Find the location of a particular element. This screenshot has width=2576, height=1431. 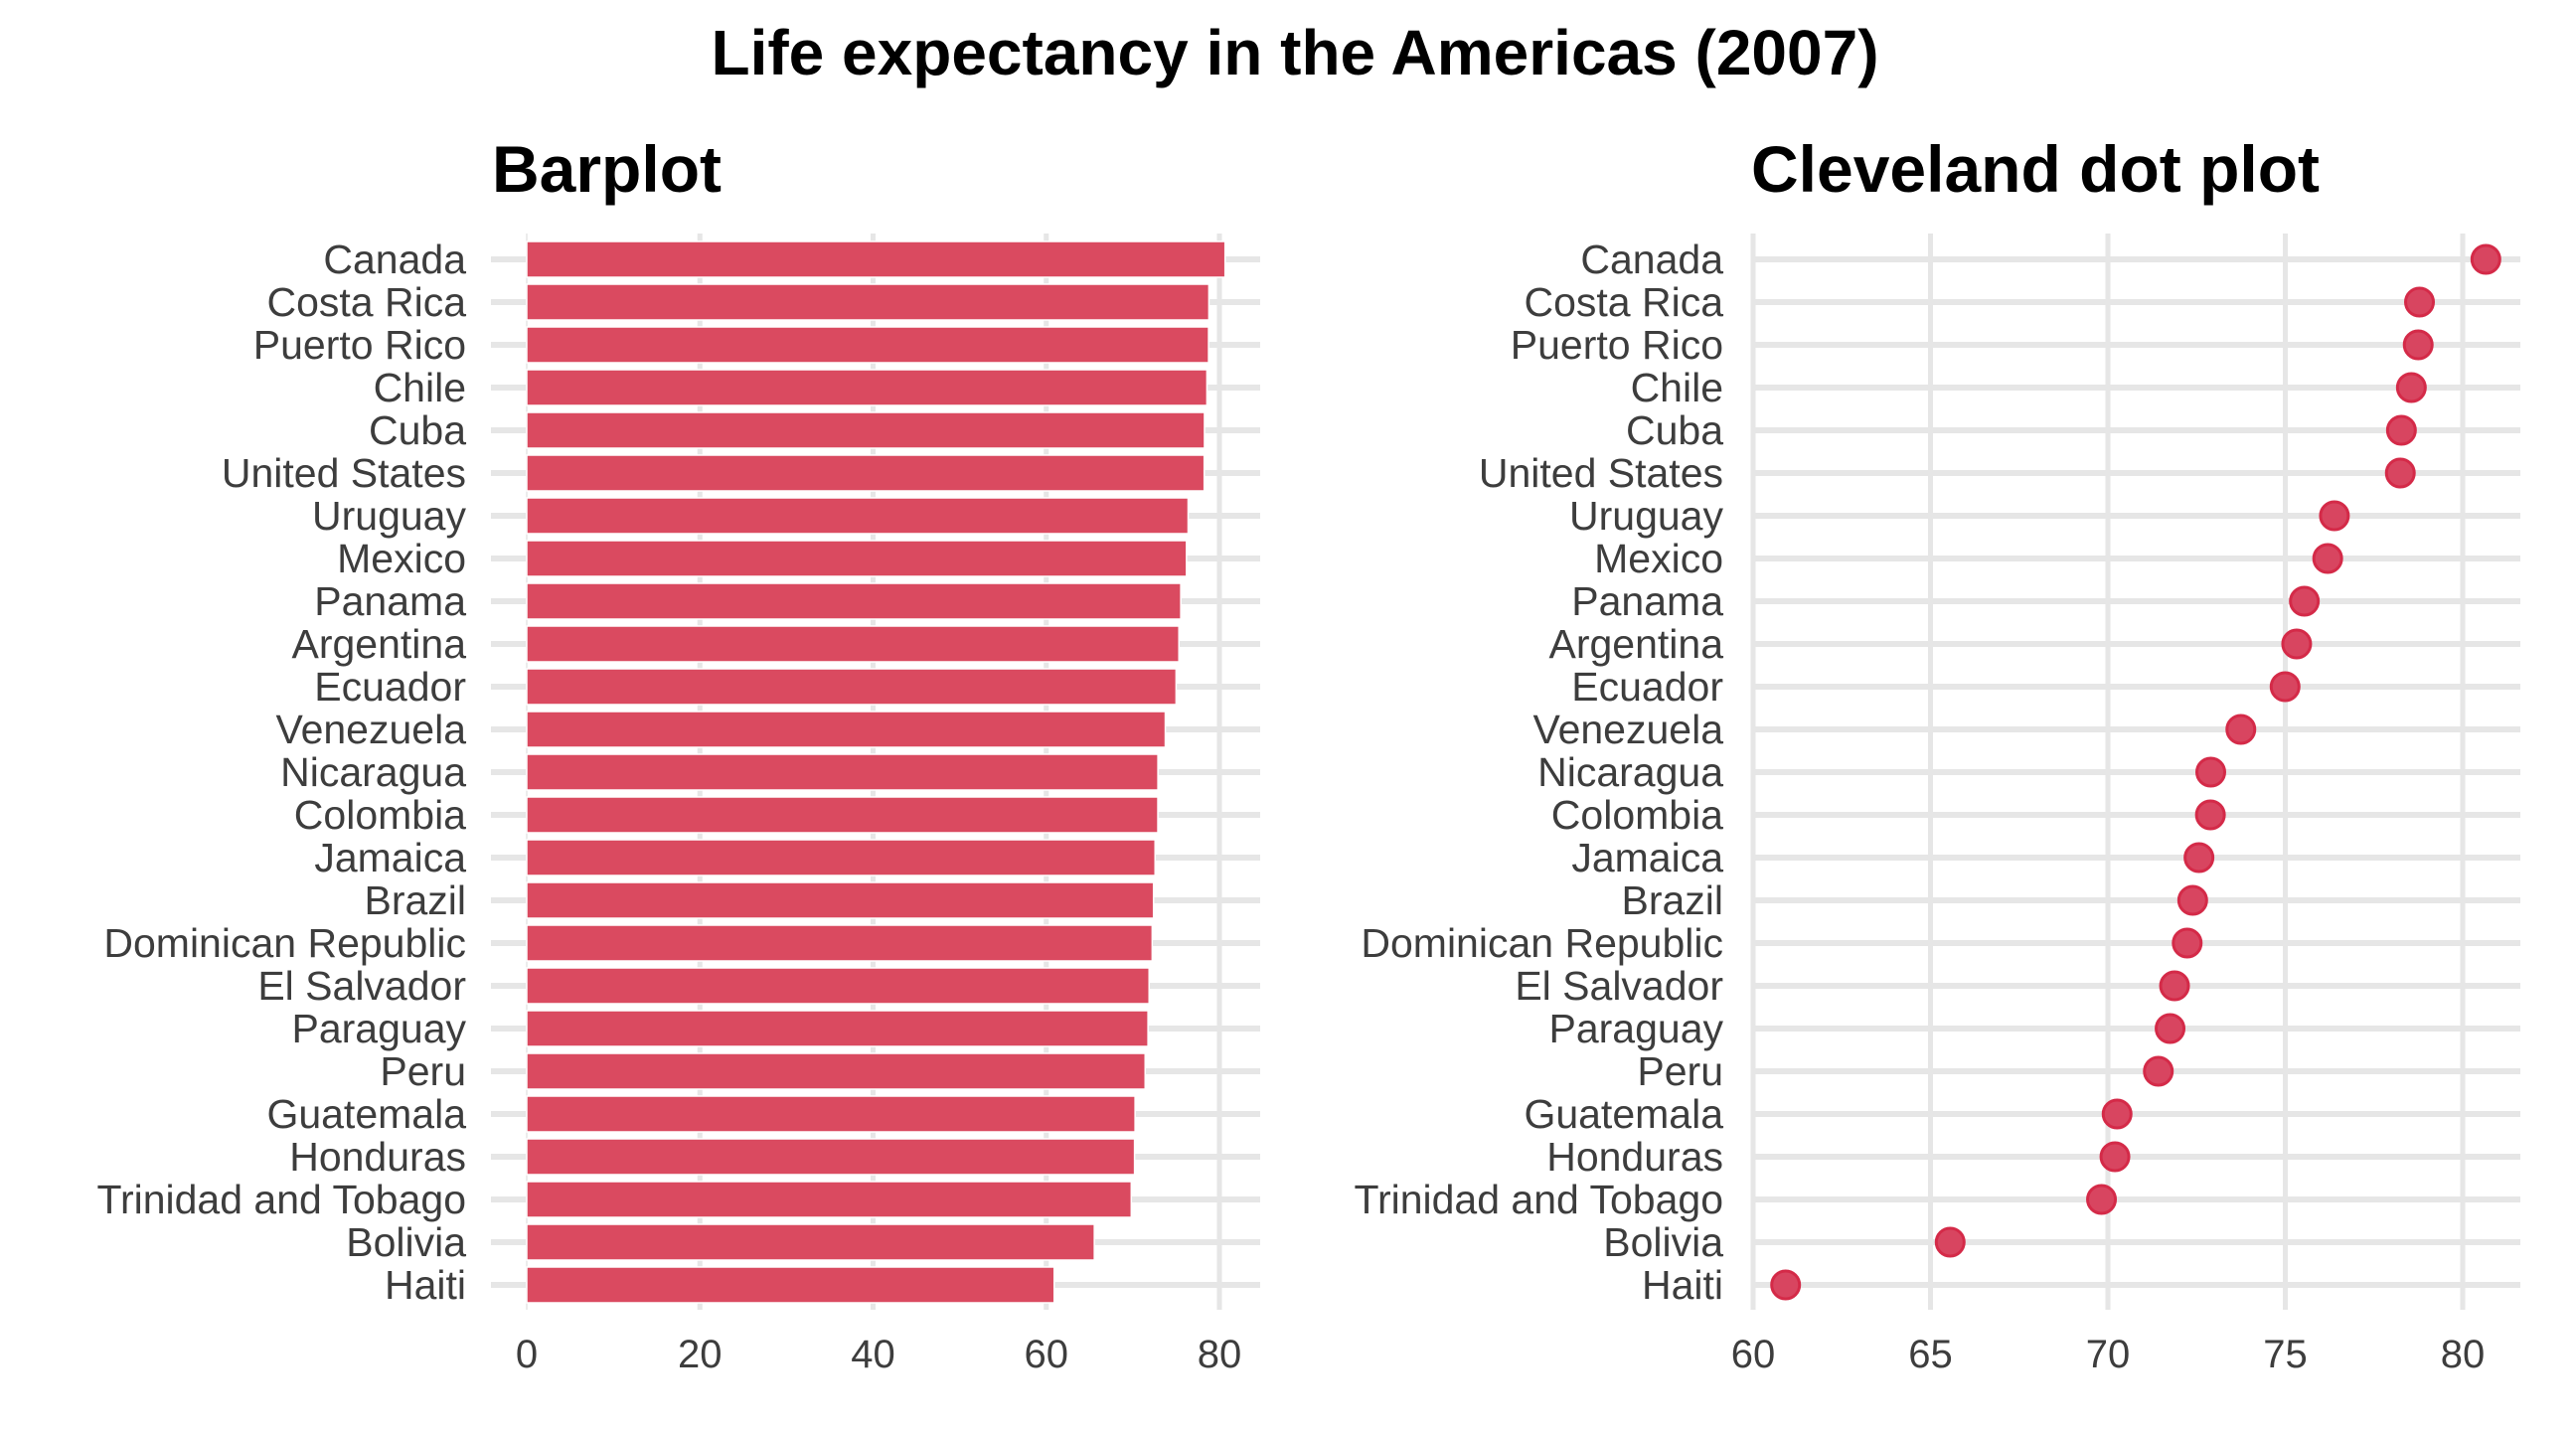

bar: Dominican Republic: 72.235 is located at coordinates (840, 943).